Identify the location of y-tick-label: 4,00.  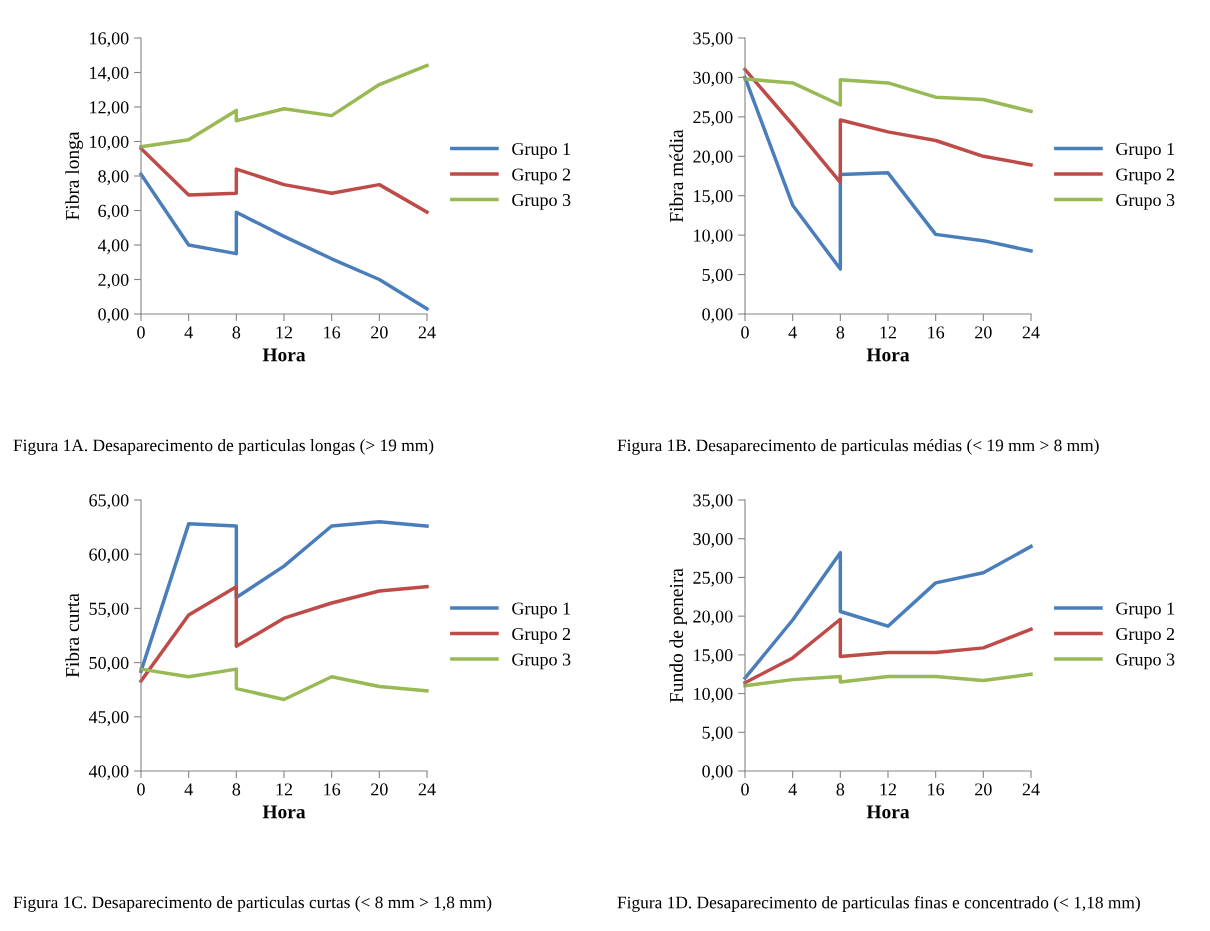
(113, 247).